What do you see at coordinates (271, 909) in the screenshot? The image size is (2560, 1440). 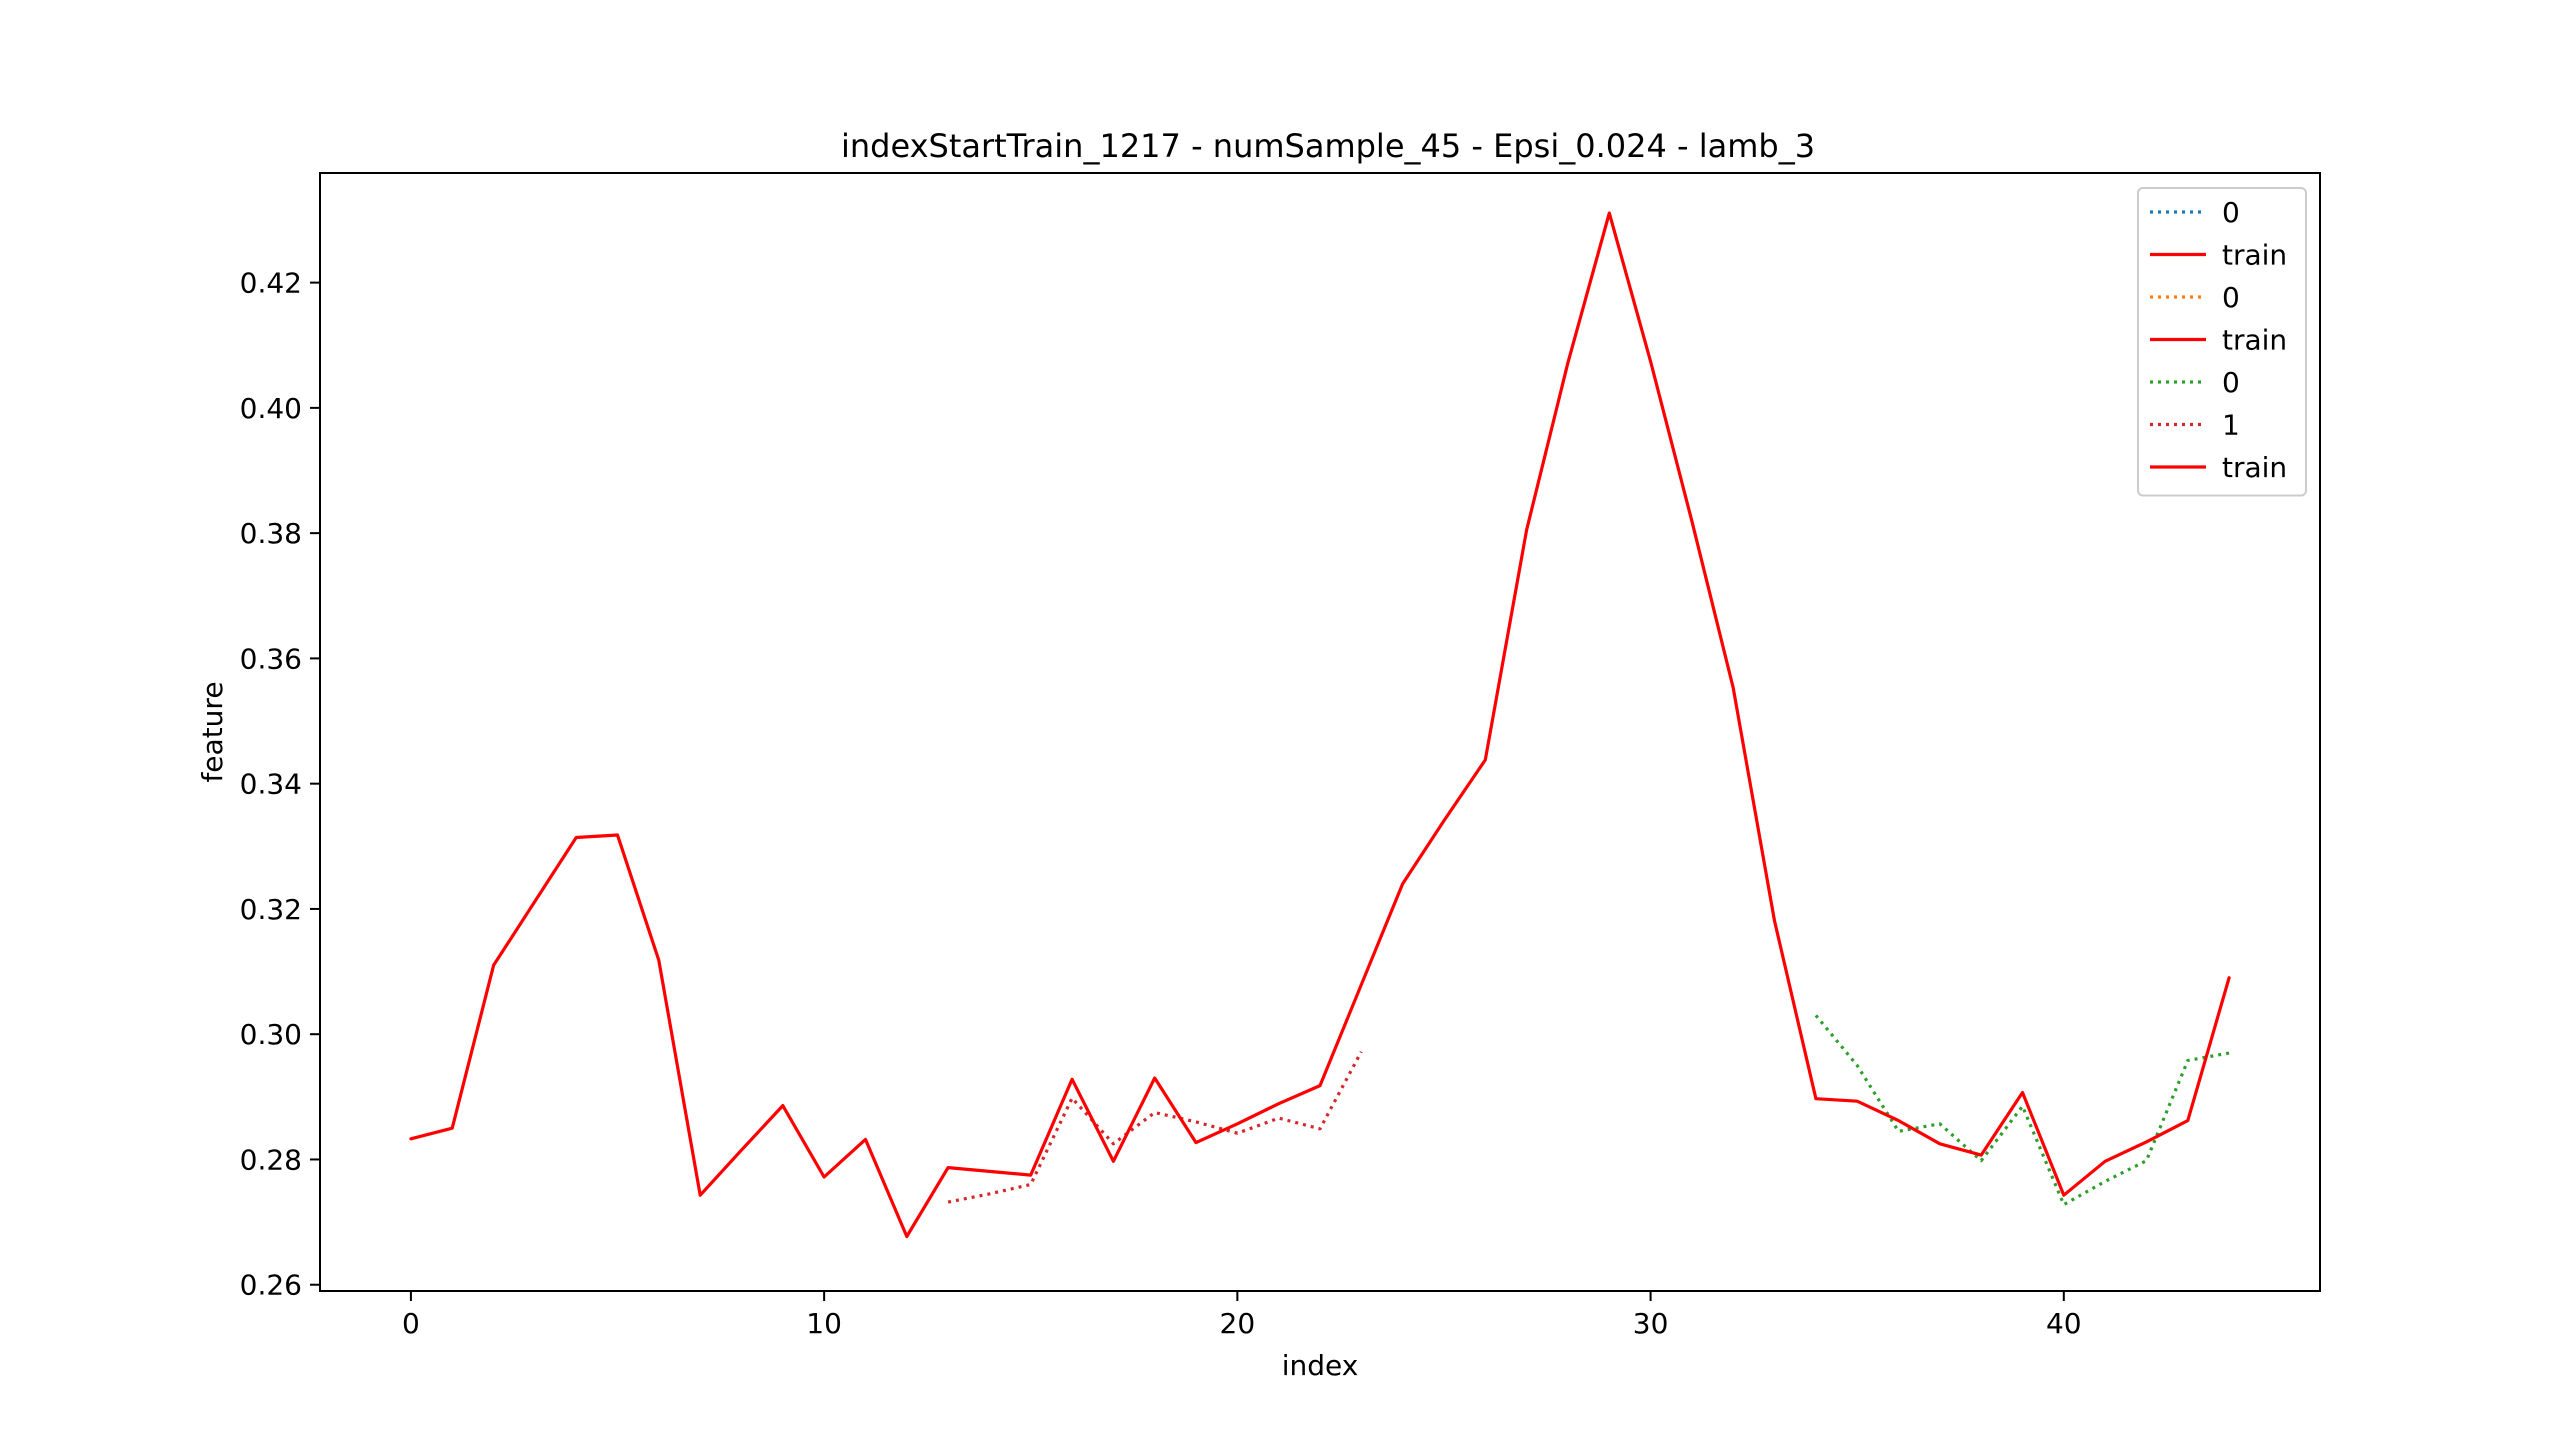 I see `y-tick-label: 0.32` at bounding box center [271, 909].